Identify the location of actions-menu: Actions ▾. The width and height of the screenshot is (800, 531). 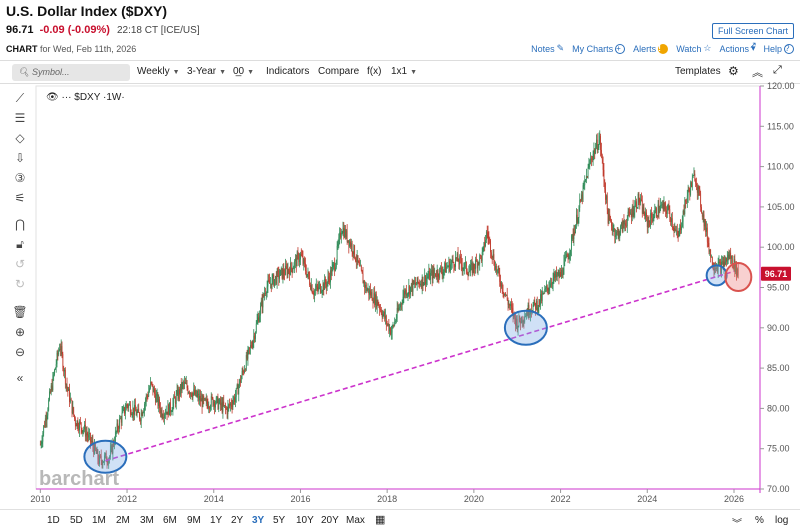
(737, 48).